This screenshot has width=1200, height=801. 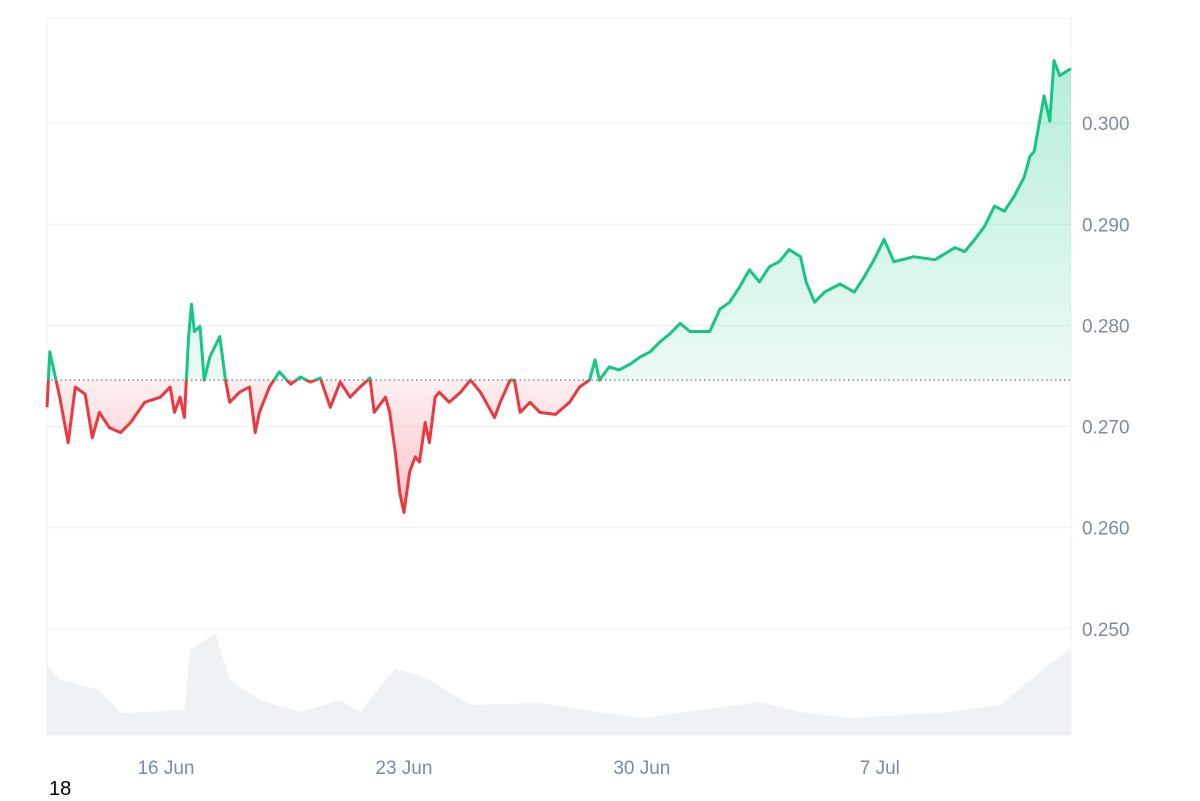 What do you see at coordinates (403, 768) in the screenshot?
I see `x-tick-label: 23 Jun` at bounding box center [403, 768].